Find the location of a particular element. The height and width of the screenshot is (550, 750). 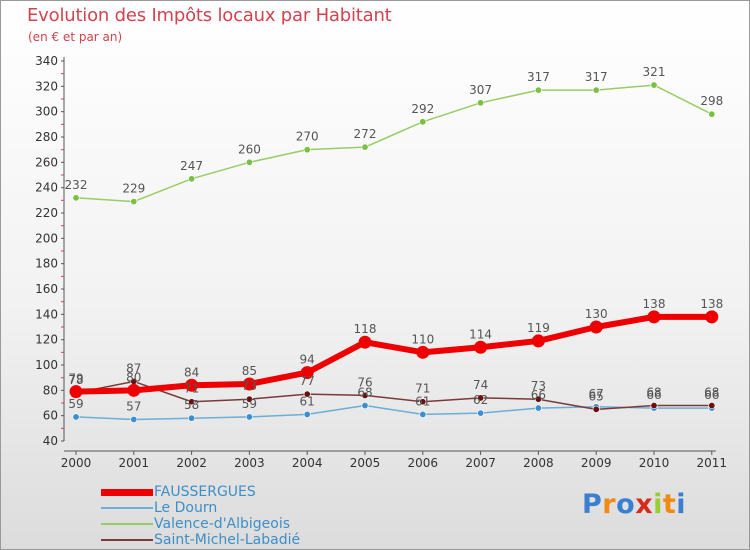

x-tick-label: 2000 is located at coordinates (76, 463).